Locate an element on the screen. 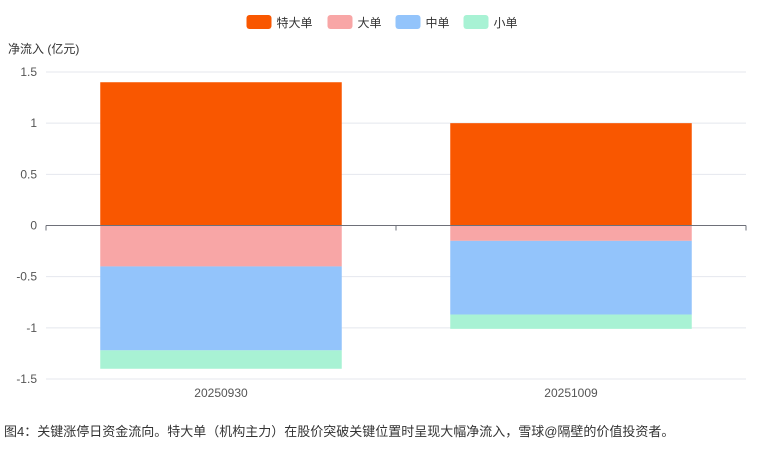 This screenshot has height=455, width=766. legend-label: 小单 is located at coordinates (506, 23).